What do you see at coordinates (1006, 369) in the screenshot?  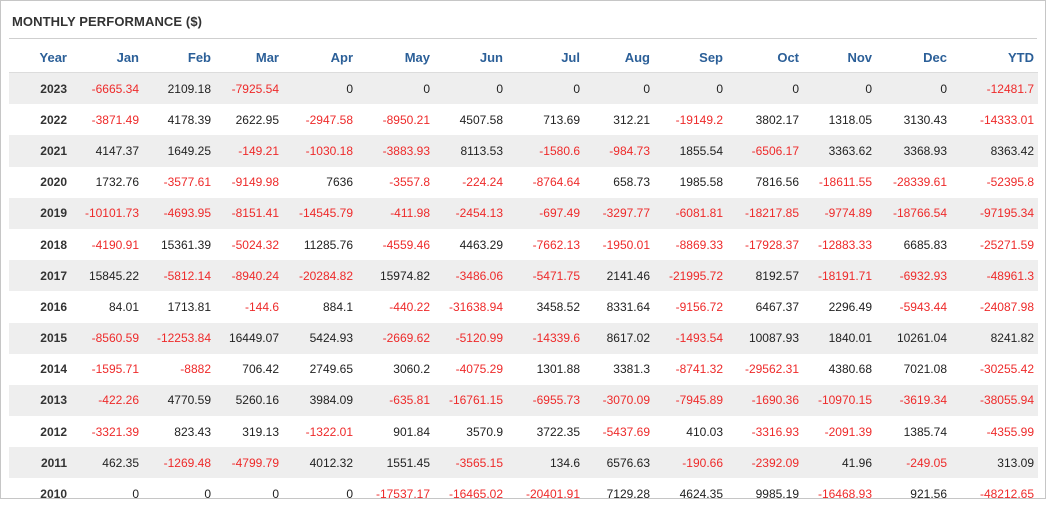 I see `value-cell: -30255.42` at bounding box center [1006, 369].